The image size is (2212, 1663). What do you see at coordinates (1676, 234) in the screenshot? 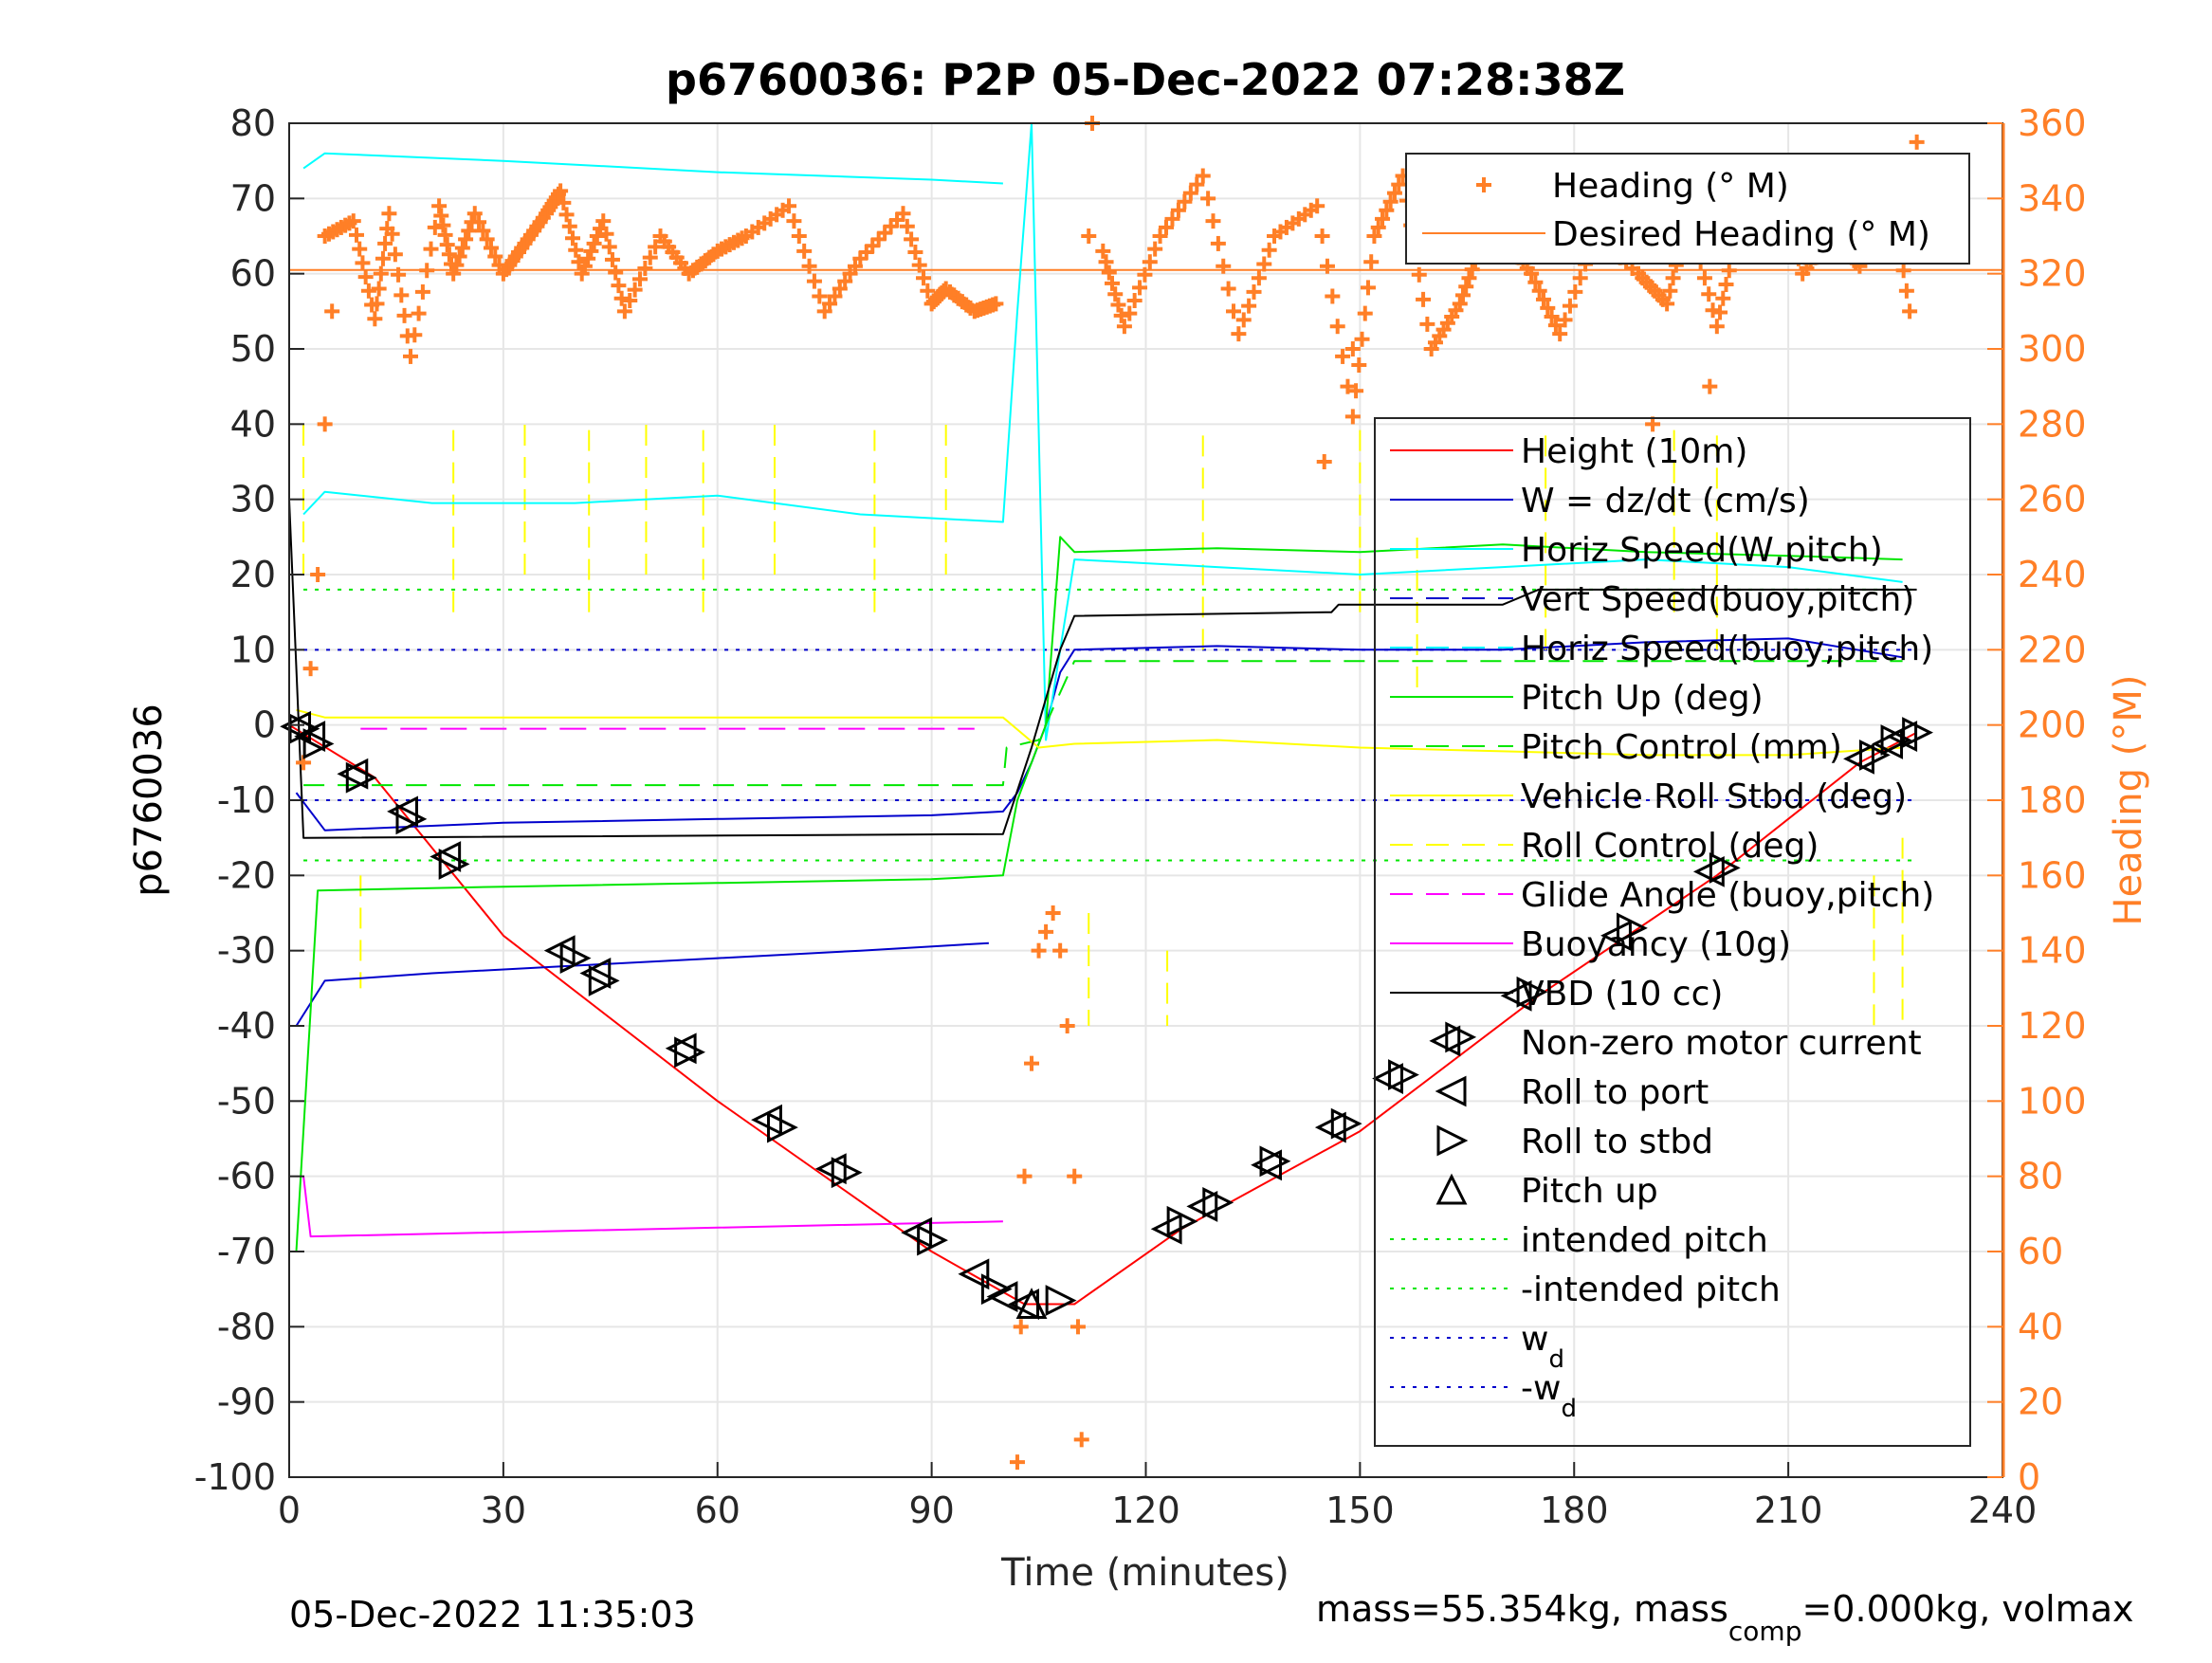
I see `legend-heading-entry: Desired Heading (° M)` at bounding box center [1676, 234].